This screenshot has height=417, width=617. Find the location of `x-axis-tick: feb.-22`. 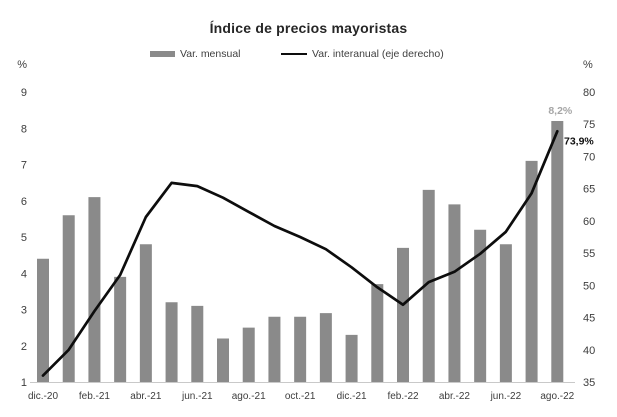

x-axis-tick: feb.-22 is located at coordinates (403, 396).